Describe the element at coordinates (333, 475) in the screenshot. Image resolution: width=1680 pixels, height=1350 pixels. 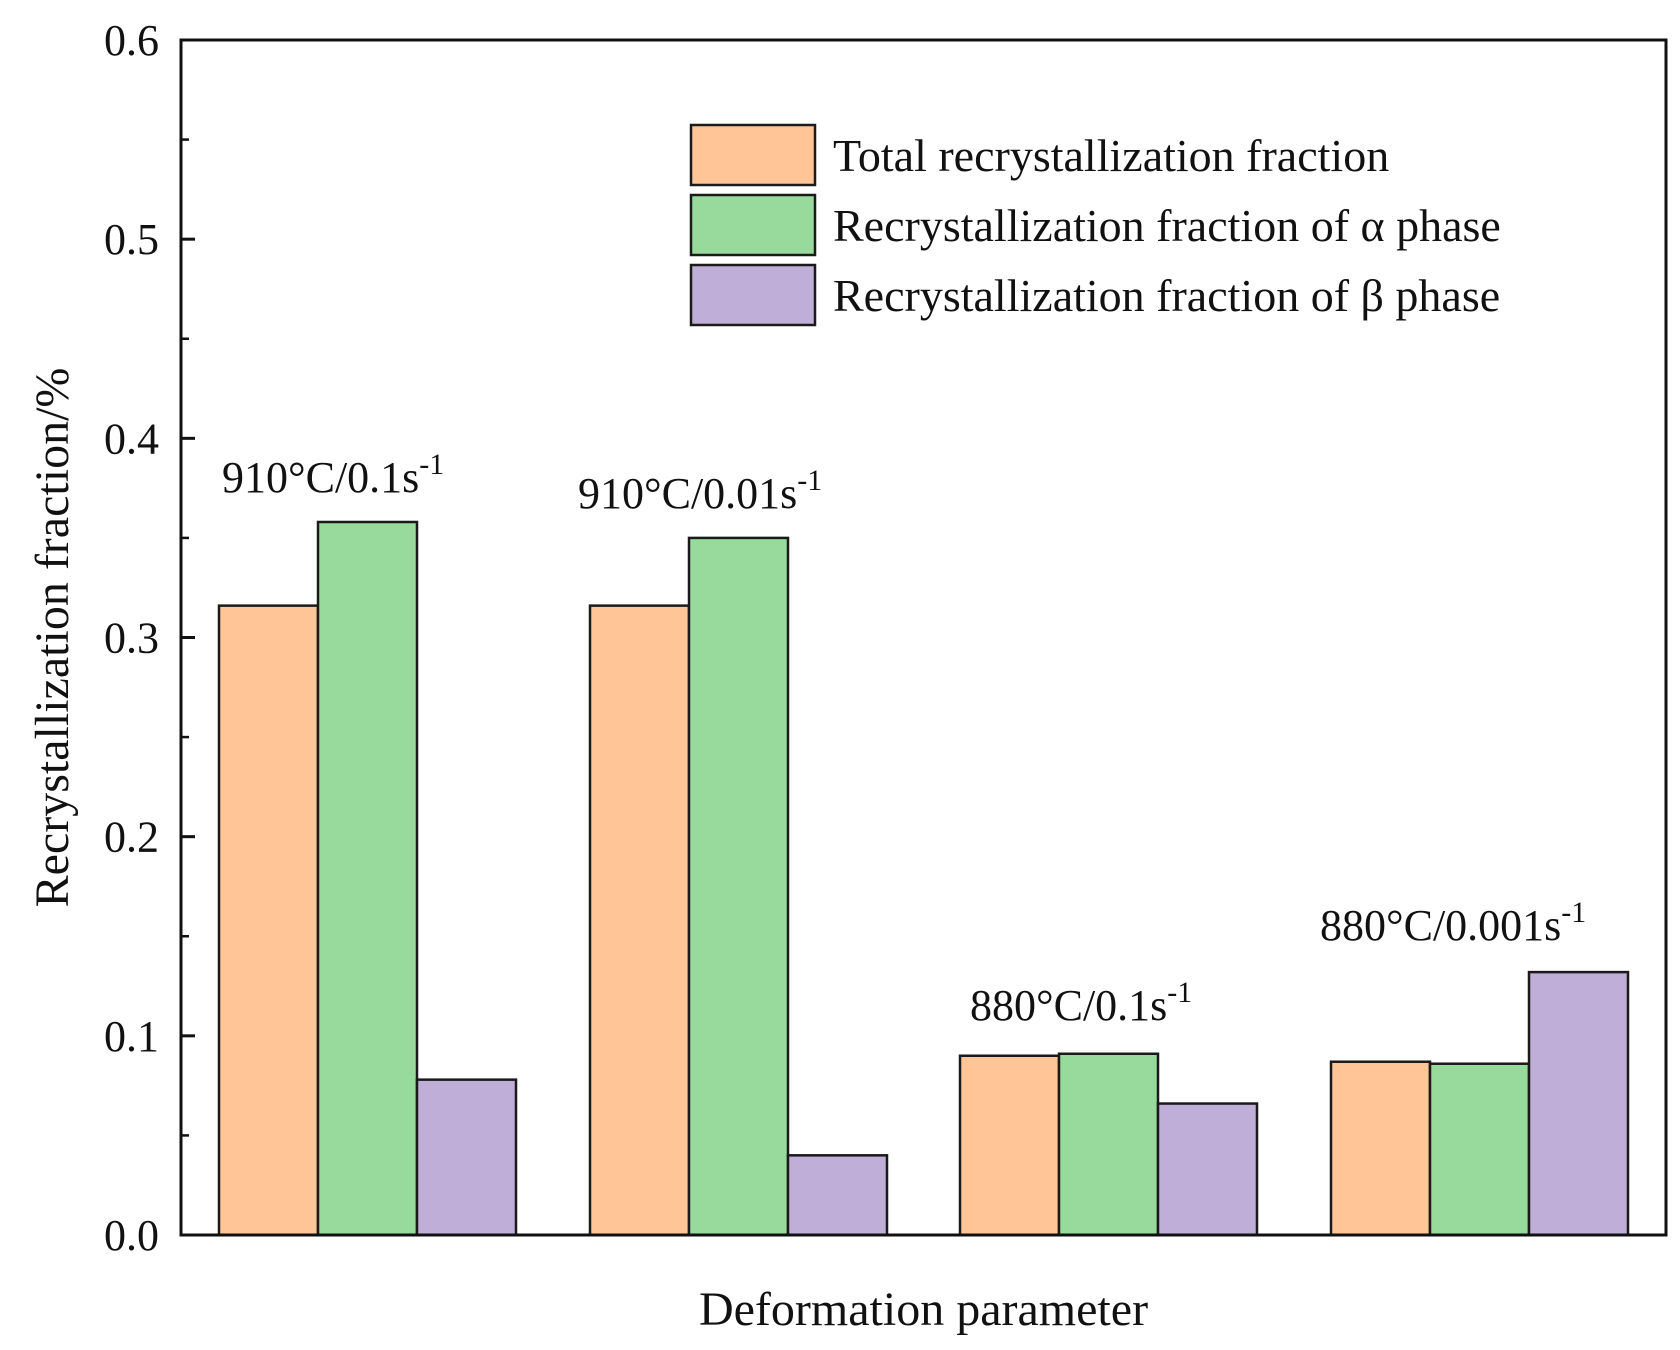
I see `category-label: 910°C/0.1s-1` at that location.